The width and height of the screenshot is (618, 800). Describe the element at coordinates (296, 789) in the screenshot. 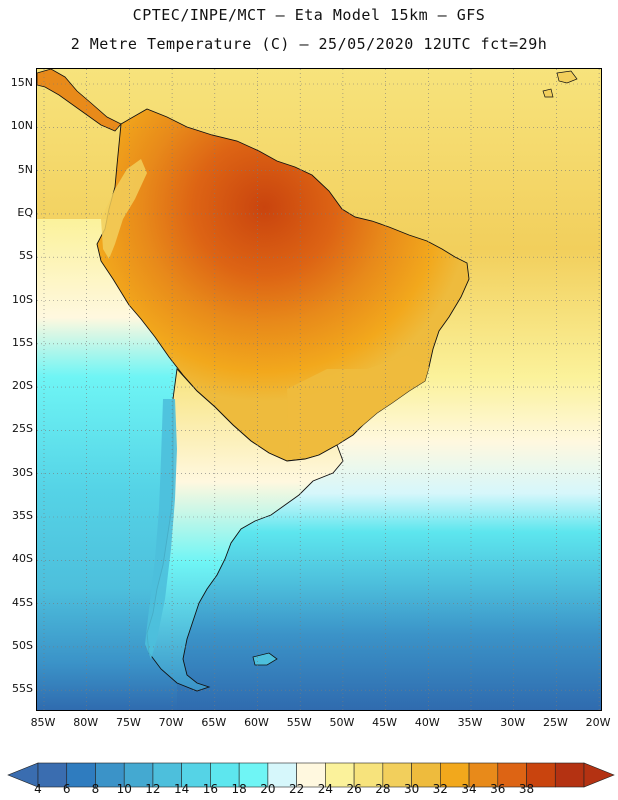

I see `colorbar-tick-label: 22` at that location.